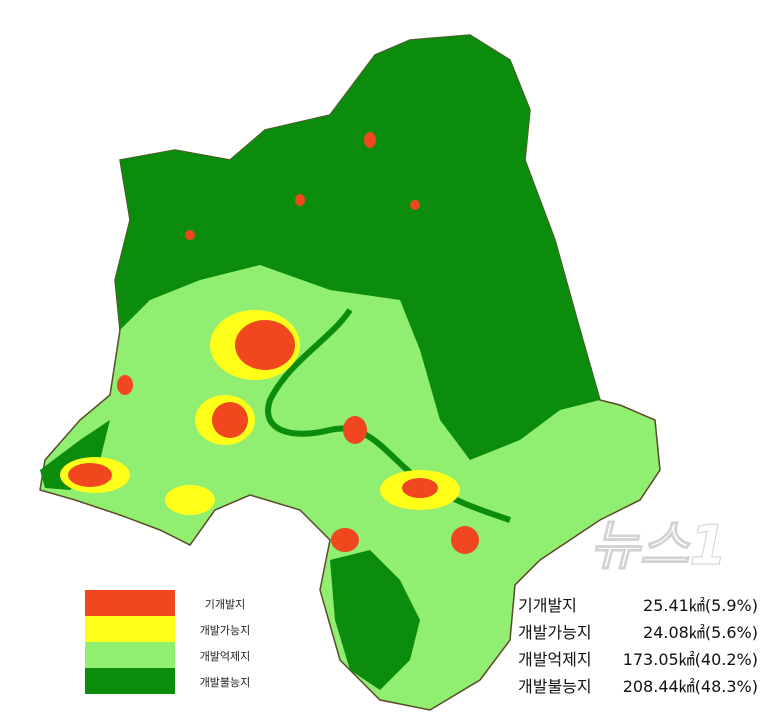 The width and height of the screenshot is (762, 721). I want to click on region-undevelopable-west, so click(75, 455).